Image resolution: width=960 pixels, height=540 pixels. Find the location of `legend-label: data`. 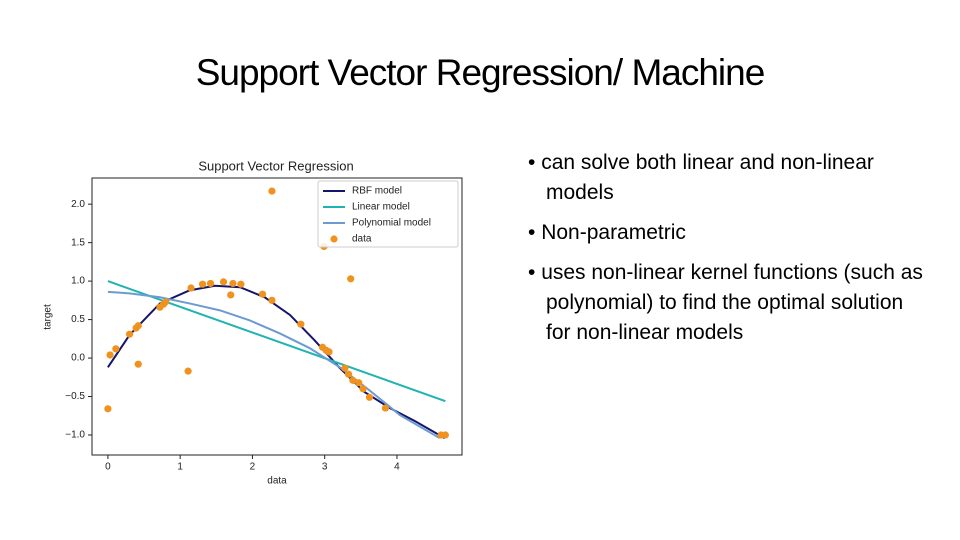

legend-label: data is located at coordinates (362, 239).